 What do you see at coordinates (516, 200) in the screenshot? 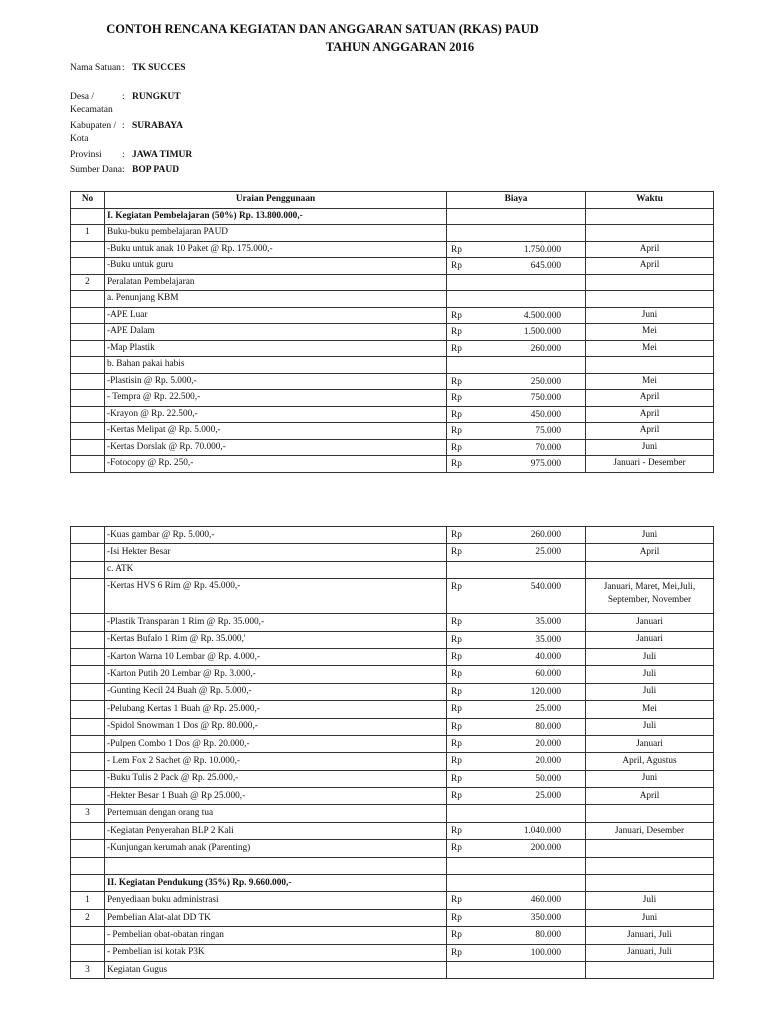
I see `header-biaya: Biaya` at bounding box center [516, 200].